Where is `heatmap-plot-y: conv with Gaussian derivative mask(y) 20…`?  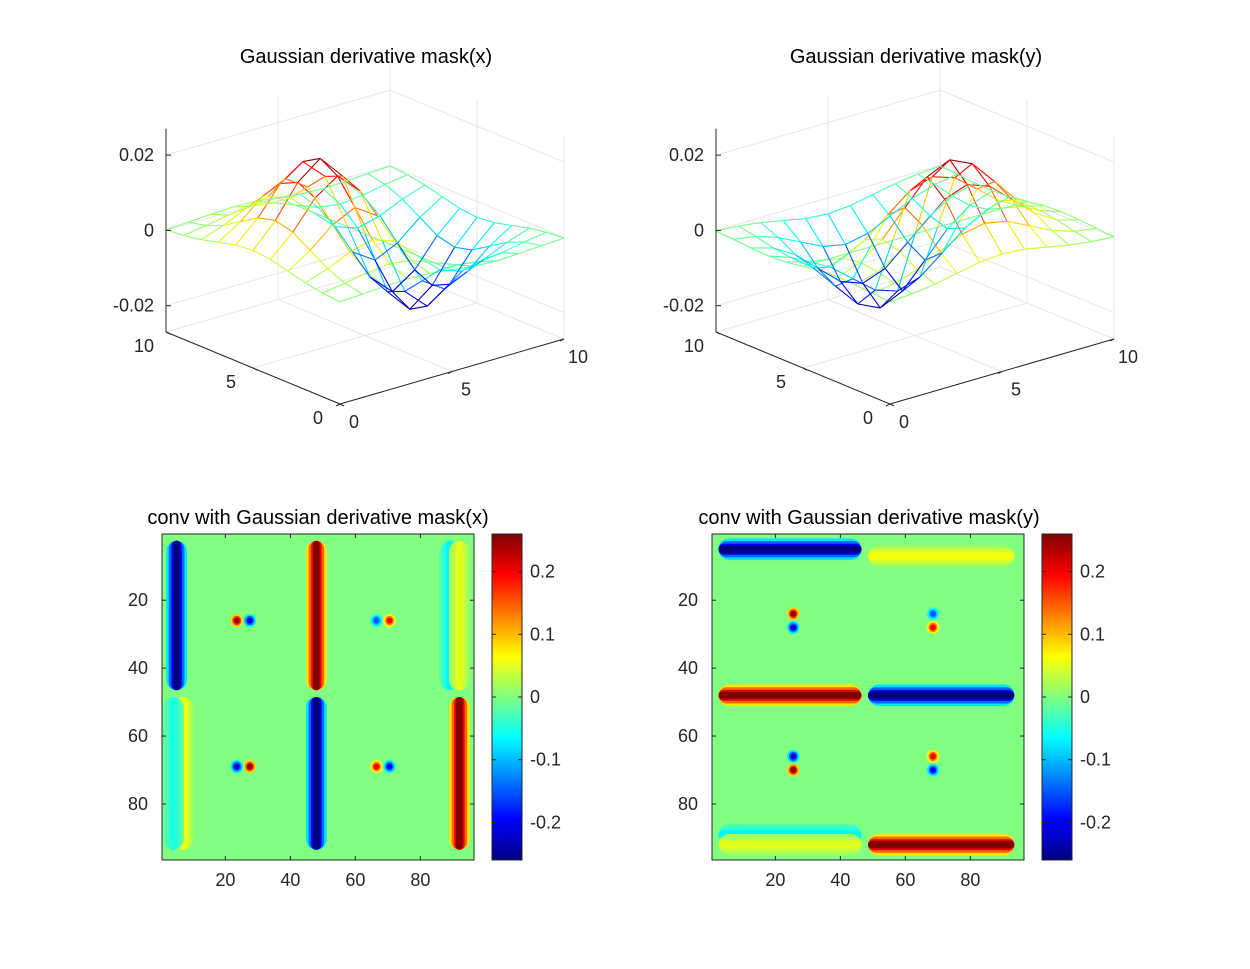
heatmap-plot-y: conv with Gaussian derivative mask(y) 20… is located at coordinates (894, 698).